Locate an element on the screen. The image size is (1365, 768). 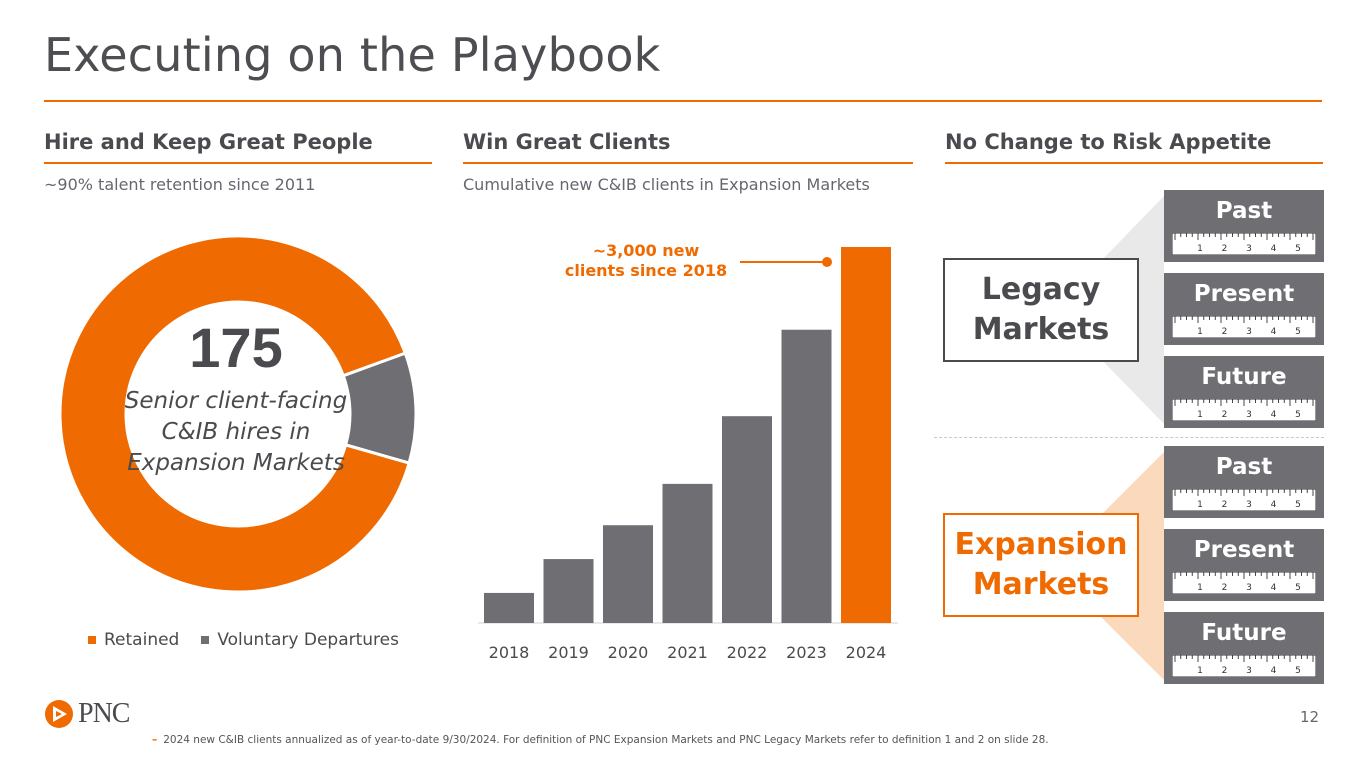
donut-slice-retained is located at coordinates (234, 414).